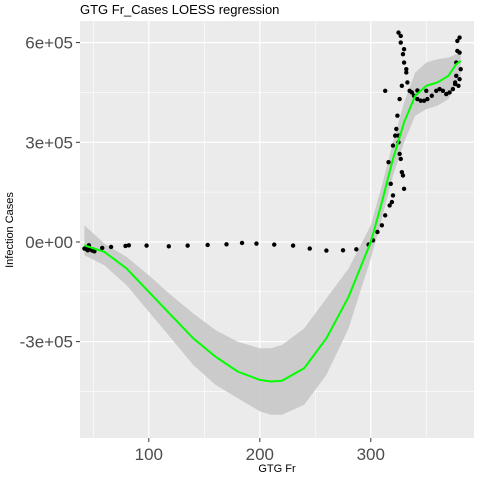 Image resolution: width=480 pixels, height=480 pixels. I want to click on chart-title: GTG Fr_Cases LOESS regression, so click(179, 9).